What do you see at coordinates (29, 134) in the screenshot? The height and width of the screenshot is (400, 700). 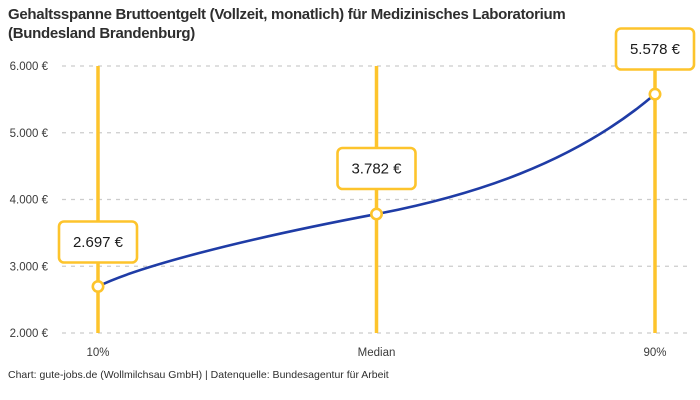 I see `y-axis-tick-label: 5.000 €` at bounding box center [29, 134].